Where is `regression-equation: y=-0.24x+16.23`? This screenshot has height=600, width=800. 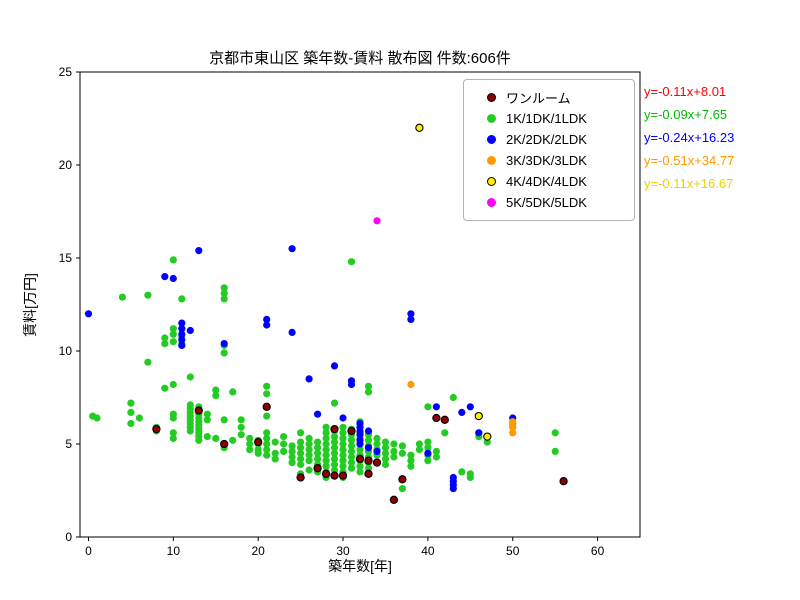
regression-equation: y=-0.24x+16.23 is located at coordinates (689, 137).